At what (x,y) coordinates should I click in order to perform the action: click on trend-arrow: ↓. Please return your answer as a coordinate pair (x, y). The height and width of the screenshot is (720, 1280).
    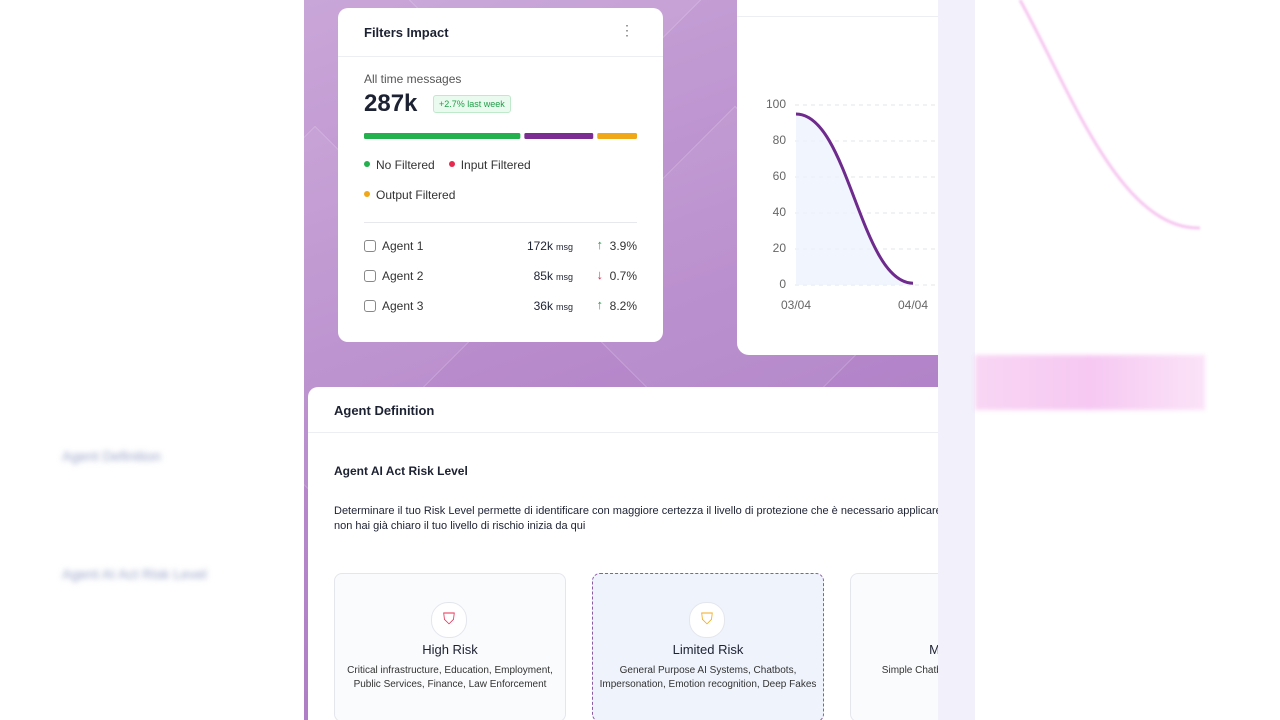
    Looking at the image, I should click on (600, 274).